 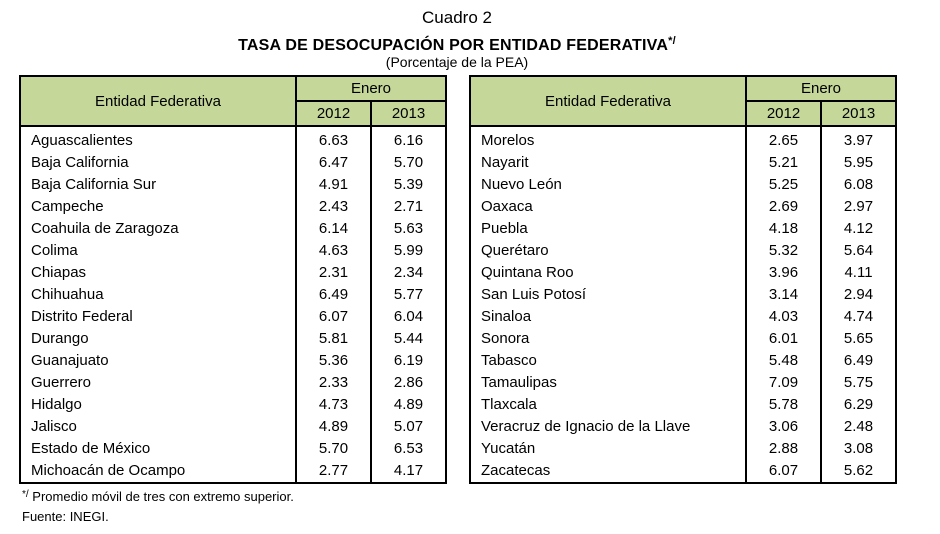 What do you see at coordinates (608, 472) in the screenshot?
I see `entity-name-cell: Zacatecas` at bounding box center [608, 472].